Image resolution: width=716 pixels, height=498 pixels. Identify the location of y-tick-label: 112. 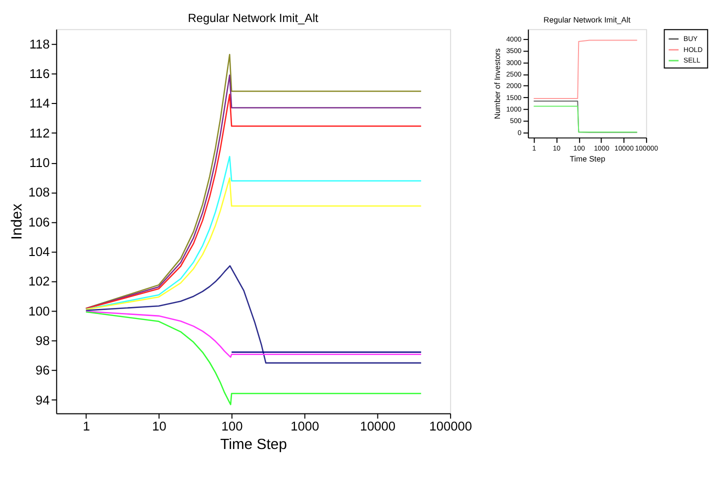
(39, 132).